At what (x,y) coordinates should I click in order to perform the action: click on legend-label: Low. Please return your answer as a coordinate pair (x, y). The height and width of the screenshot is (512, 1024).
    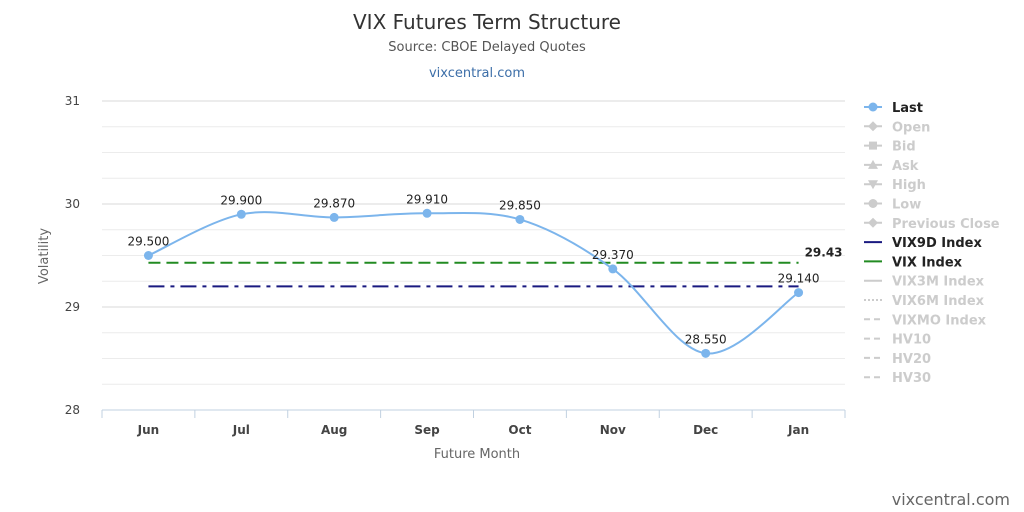
    Looking at the image, I should click on (906, 205).